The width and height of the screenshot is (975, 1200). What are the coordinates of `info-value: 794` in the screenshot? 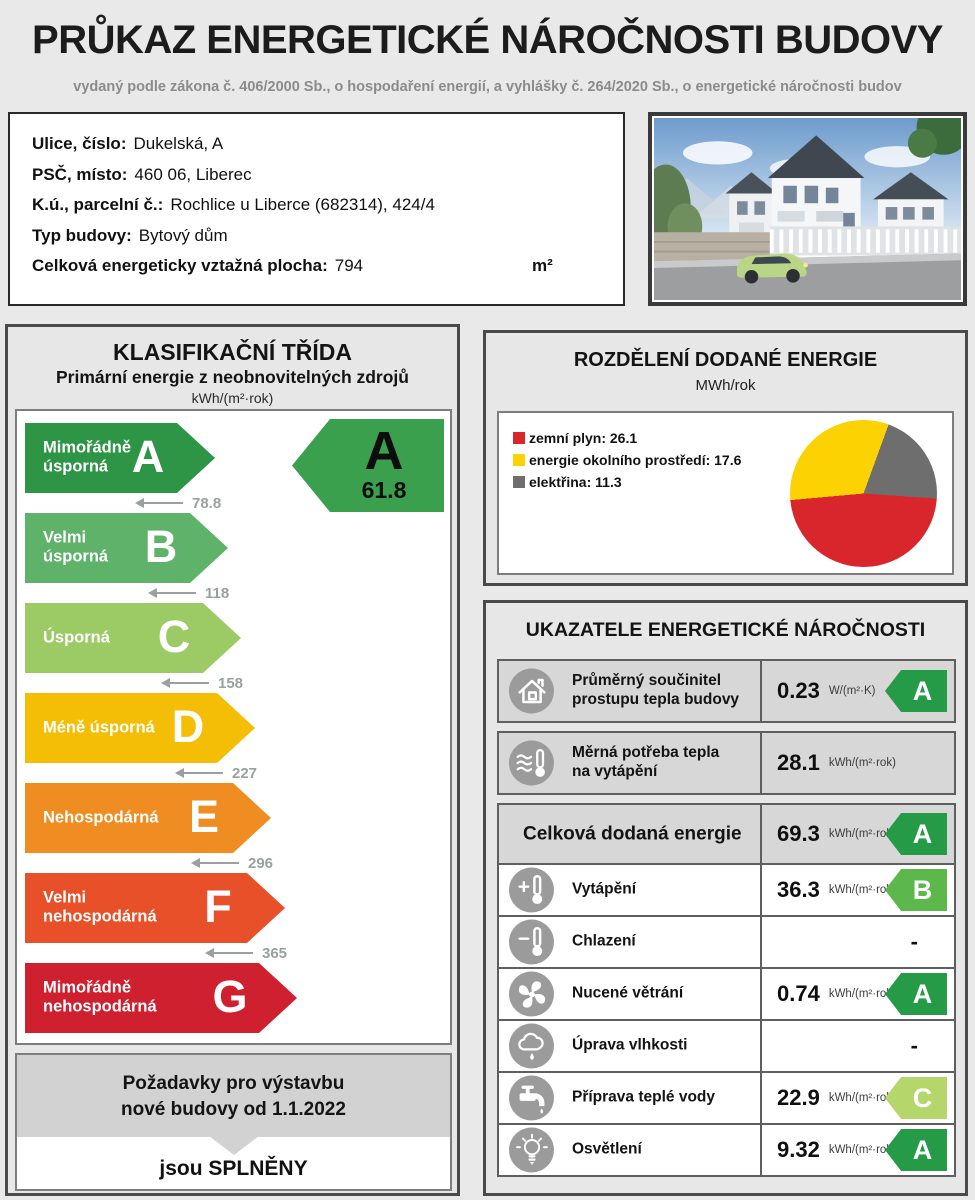 It's located at (349, 265).